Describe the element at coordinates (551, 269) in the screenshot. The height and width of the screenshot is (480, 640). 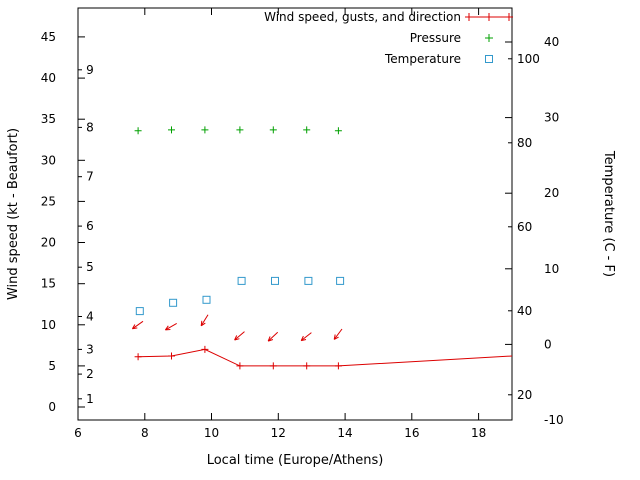
I see `celsius-tick-label: 10` at that location.